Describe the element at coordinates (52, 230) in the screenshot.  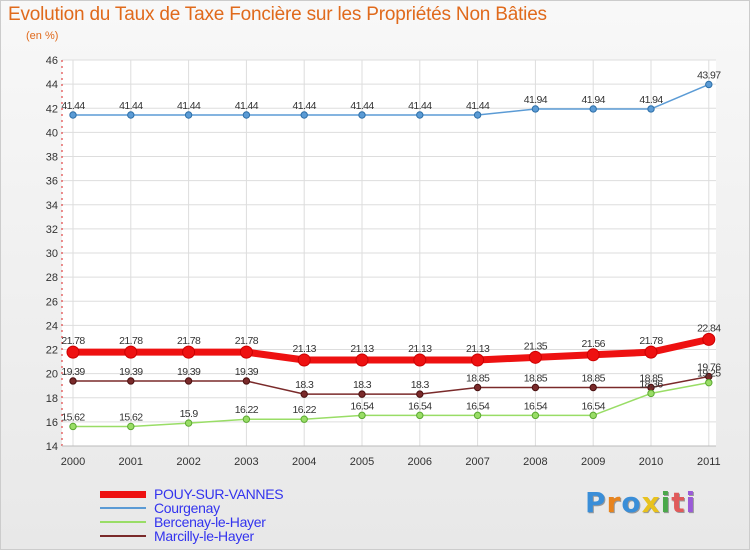
I see `y-tick-label: 32` at that location.